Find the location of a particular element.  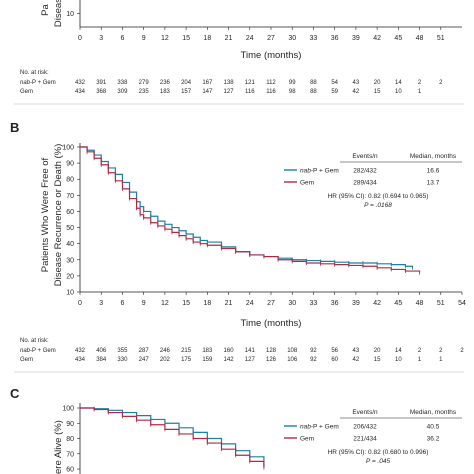

panel-a-at-risk-value: 236 is located at coordinates (165, 83).